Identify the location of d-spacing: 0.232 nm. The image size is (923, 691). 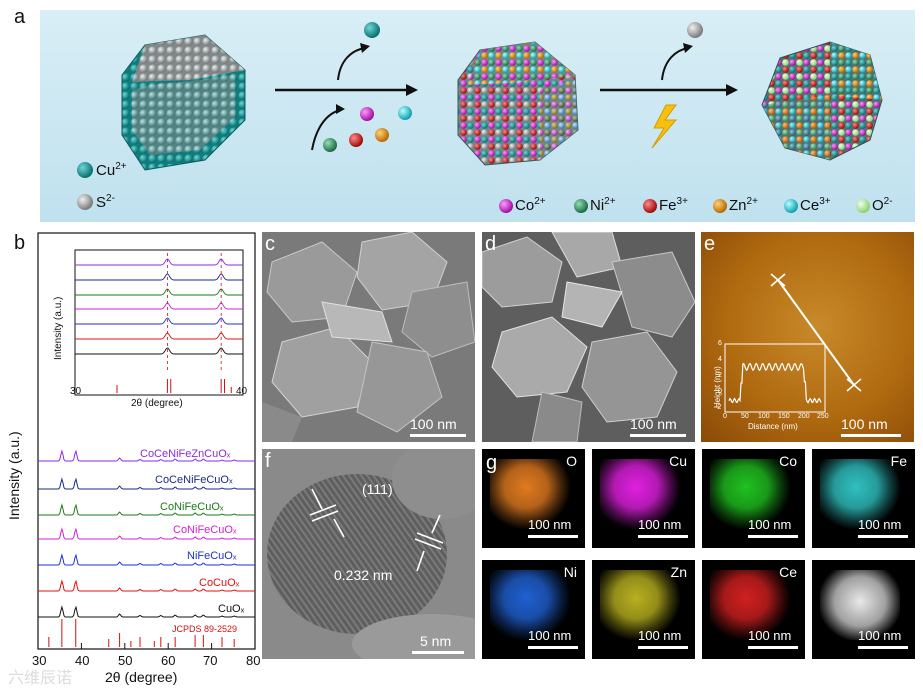
(363, 575).